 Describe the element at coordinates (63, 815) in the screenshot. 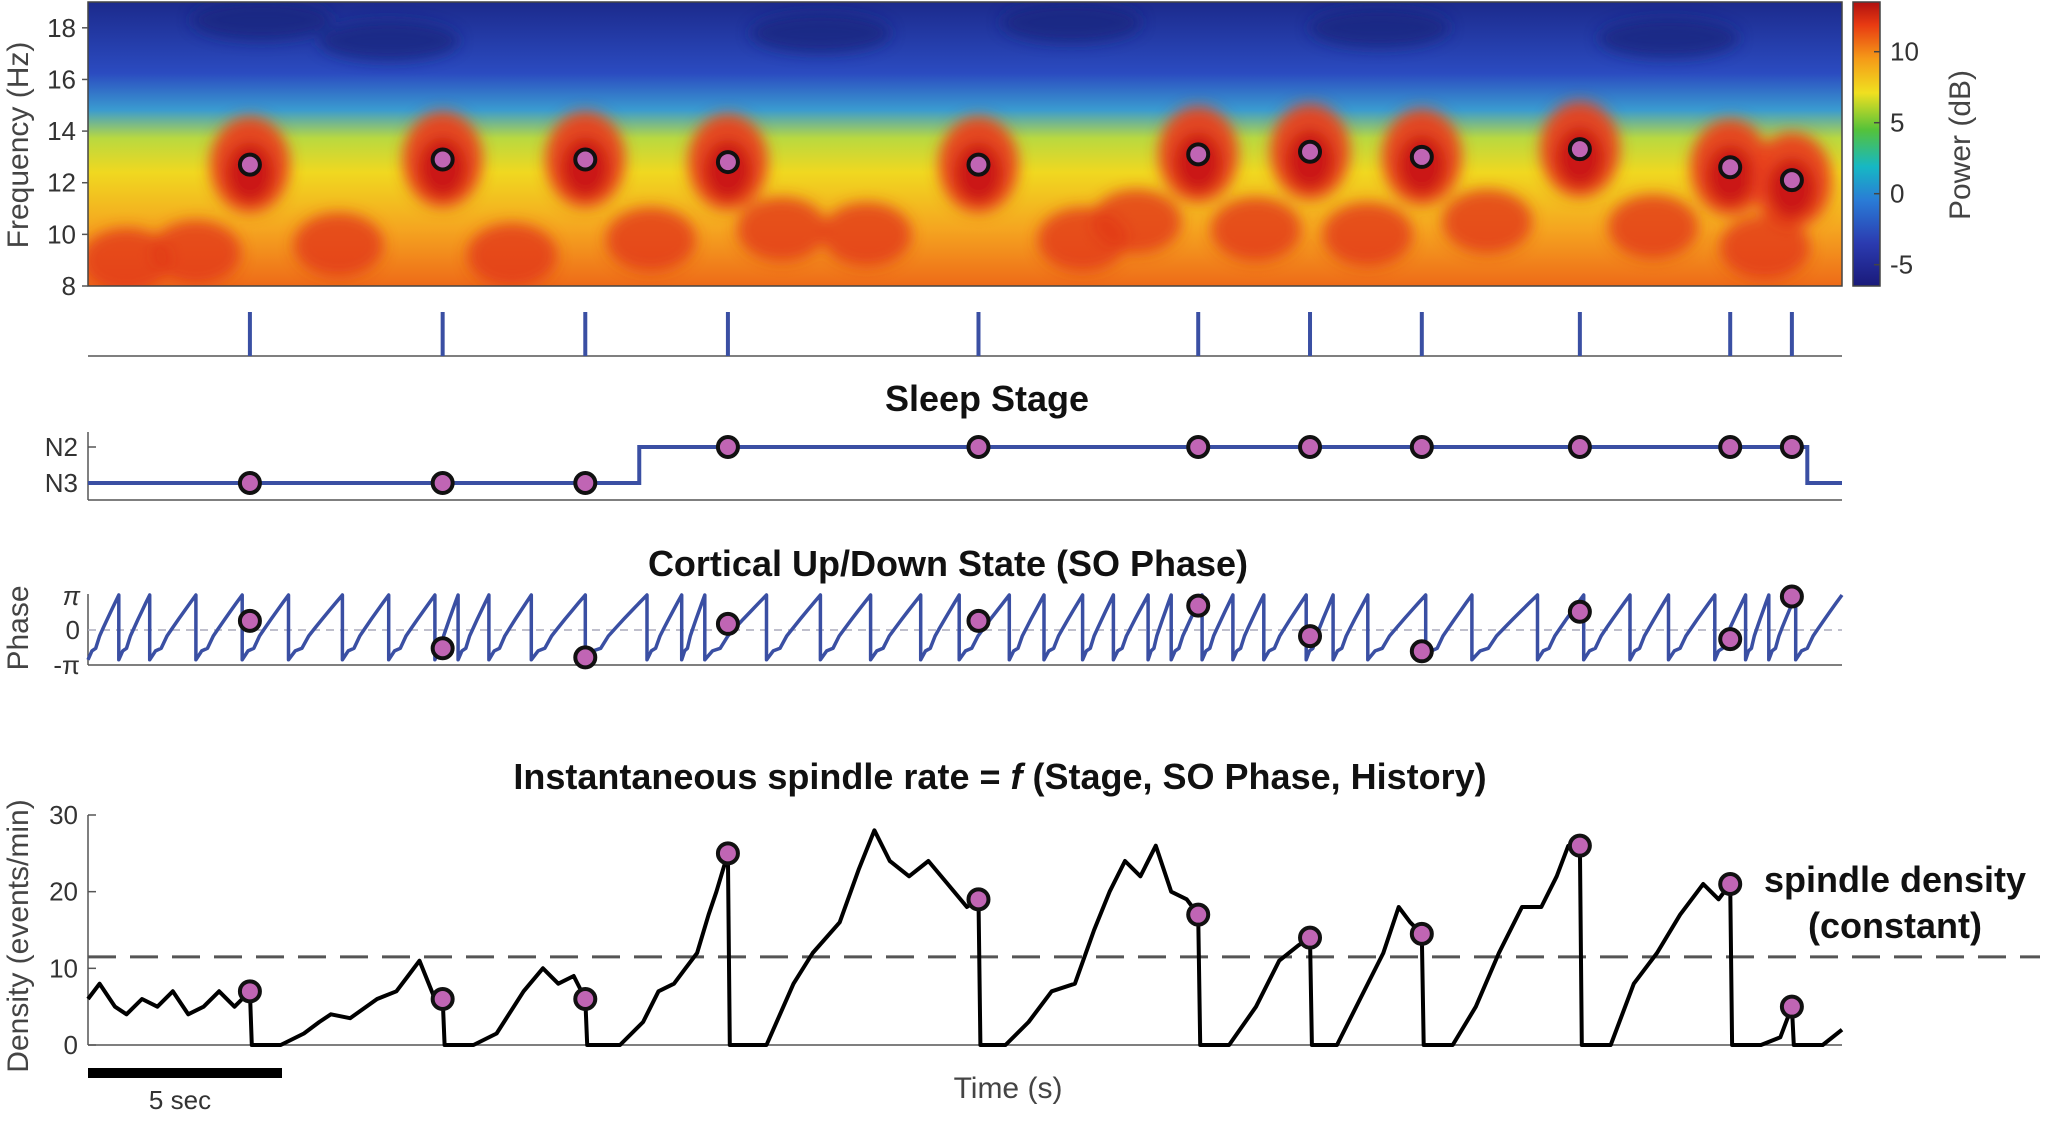

I see `density-ytick-label: 30` at that location.